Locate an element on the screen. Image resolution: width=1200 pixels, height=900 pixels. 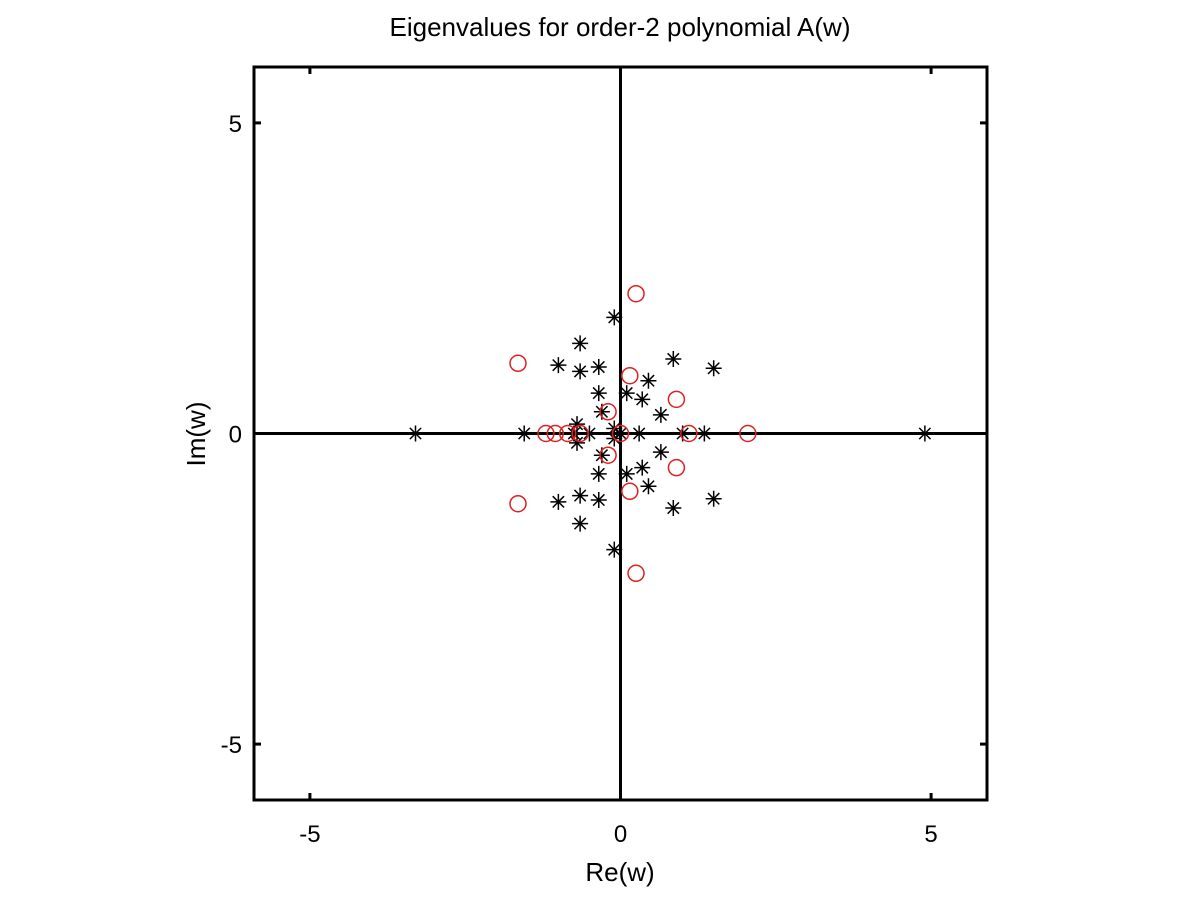
y-tick-label: -5 is located at coordinates (231, 745).